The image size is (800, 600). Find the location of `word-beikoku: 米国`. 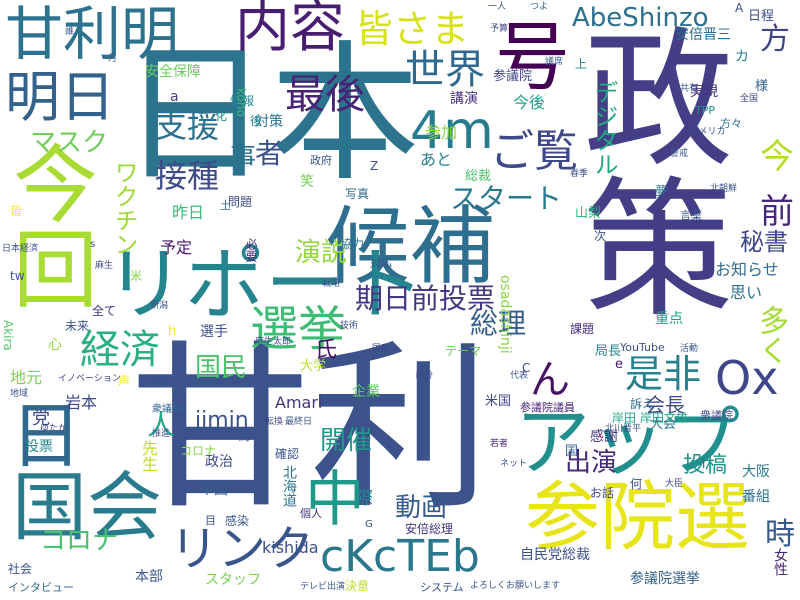

word-beikoku: 米国 is located at coordinates (498, 401).